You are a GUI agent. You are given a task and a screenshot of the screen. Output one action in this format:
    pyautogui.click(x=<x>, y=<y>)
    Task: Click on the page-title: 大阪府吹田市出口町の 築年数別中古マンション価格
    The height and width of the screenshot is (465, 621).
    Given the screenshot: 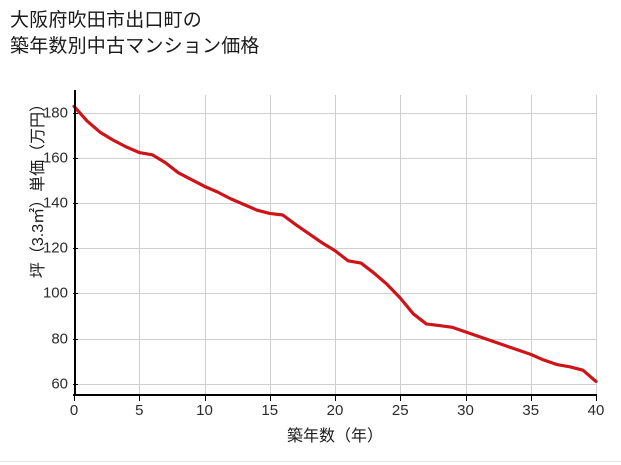 What is the action you would take?
    pyautogui.click(x=135, y=34)
    